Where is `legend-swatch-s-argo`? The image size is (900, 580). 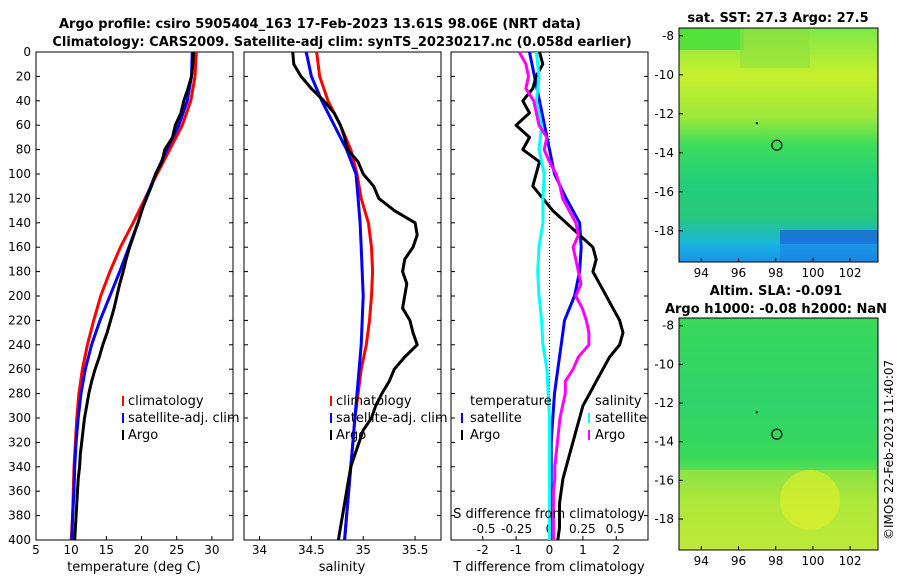 legend-swatch-s-argo is located at coordinates (589, 435).